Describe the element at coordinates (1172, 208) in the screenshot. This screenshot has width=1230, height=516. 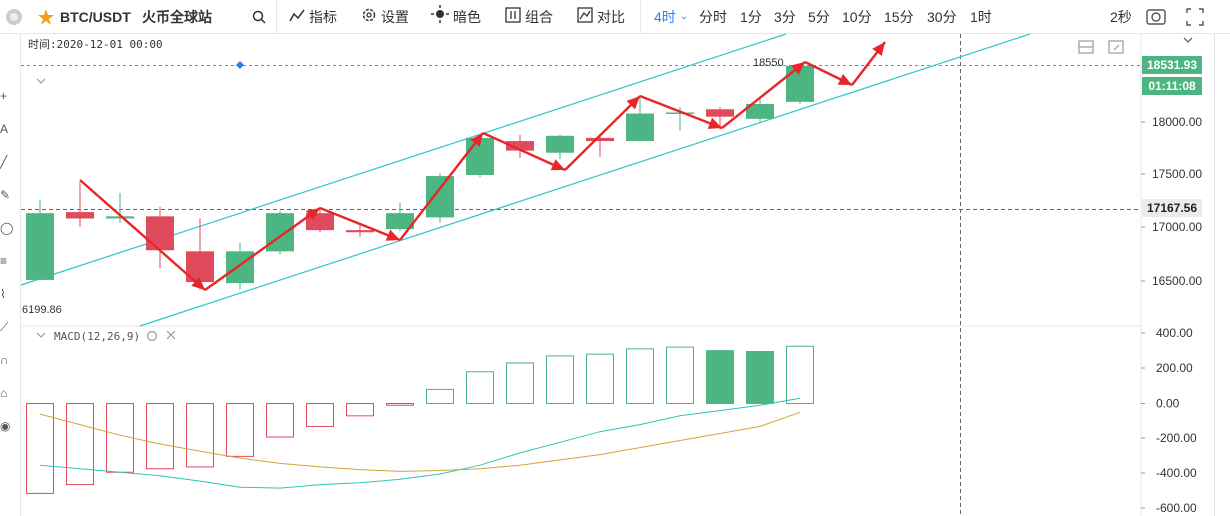
I see `crosshair-price-tag: 17167.56` at that location.